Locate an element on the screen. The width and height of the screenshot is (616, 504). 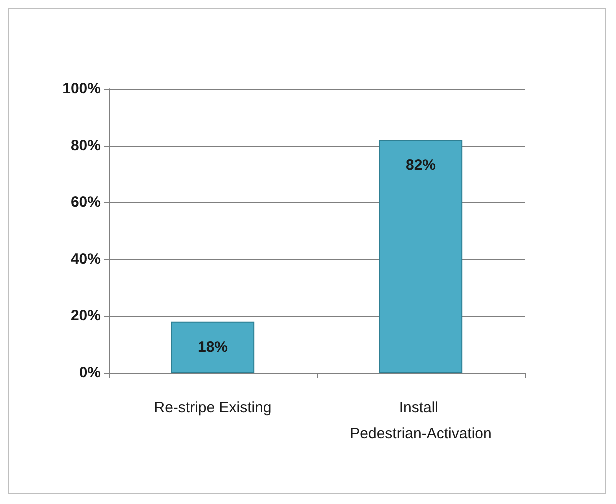
y-tick-label: 0% is located at coordinates (90, 373).